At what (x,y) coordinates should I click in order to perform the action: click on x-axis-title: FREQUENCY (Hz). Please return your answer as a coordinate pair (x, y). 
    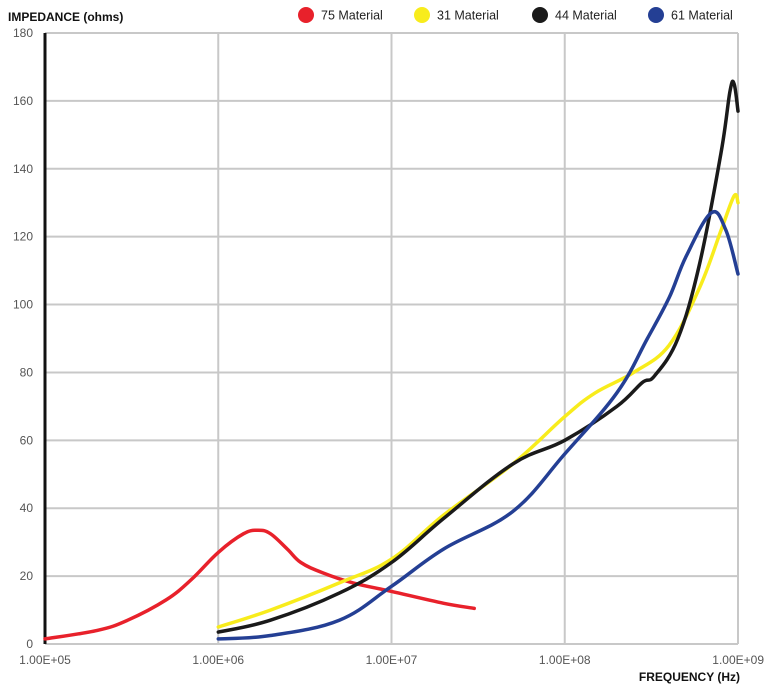
    Looking at the image, I should click on (689, 677).